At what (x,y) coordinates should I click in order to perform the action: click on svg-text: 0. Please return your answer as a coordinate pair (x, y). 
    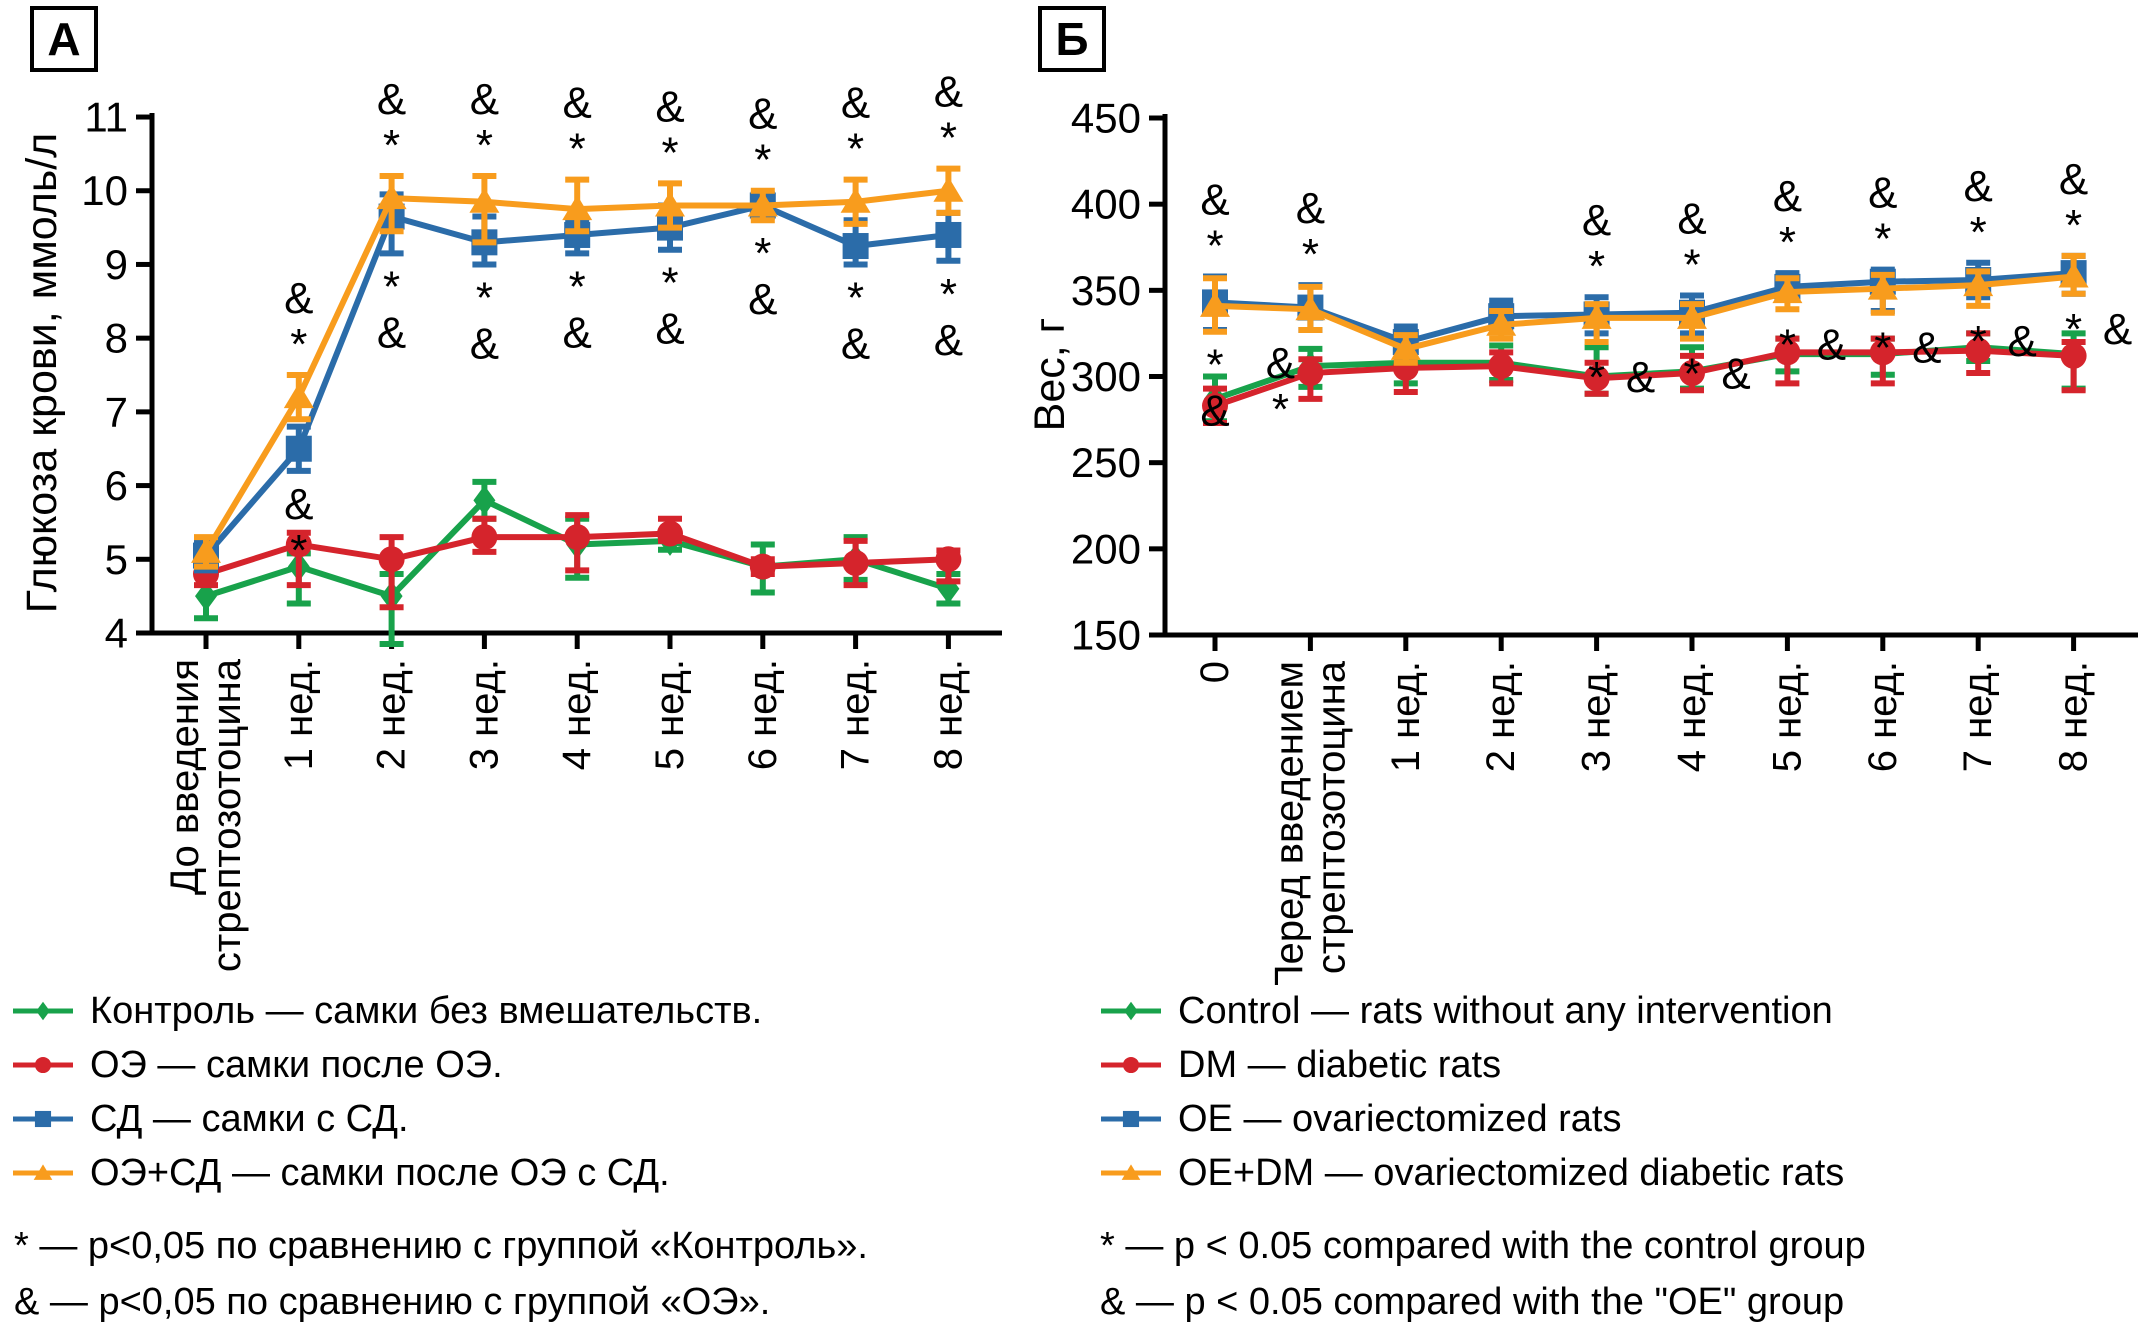
    Looking at the image, I should click on (1215, 672).